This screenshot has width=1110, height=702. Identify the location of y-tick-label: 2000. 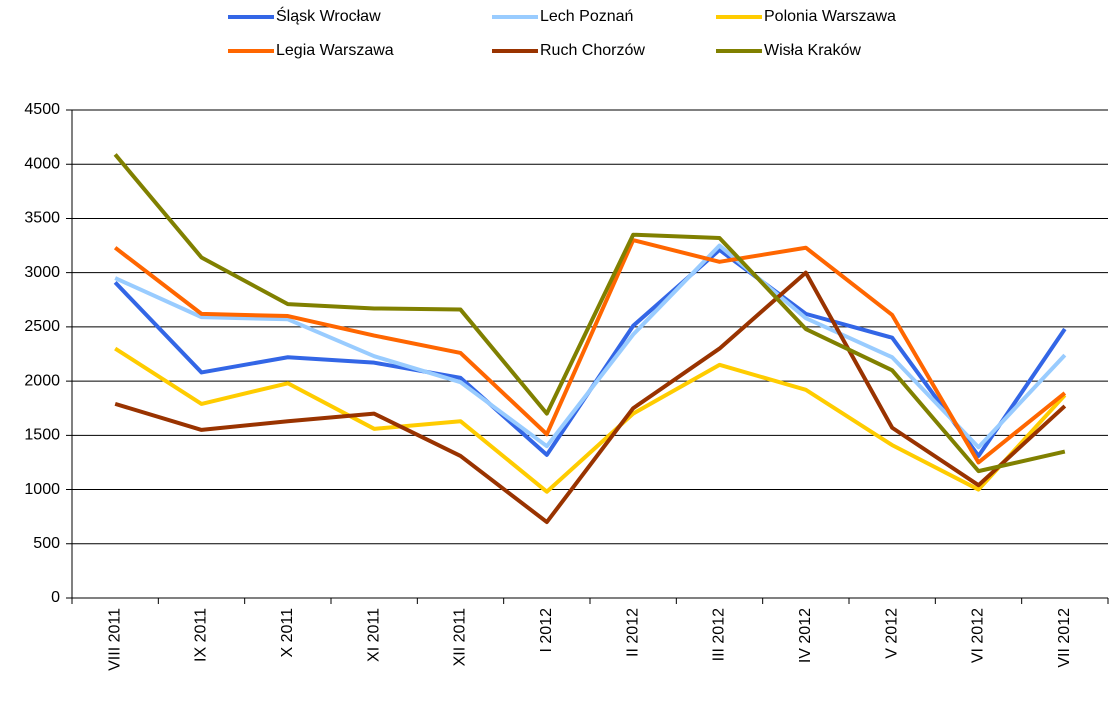
(42, 380).